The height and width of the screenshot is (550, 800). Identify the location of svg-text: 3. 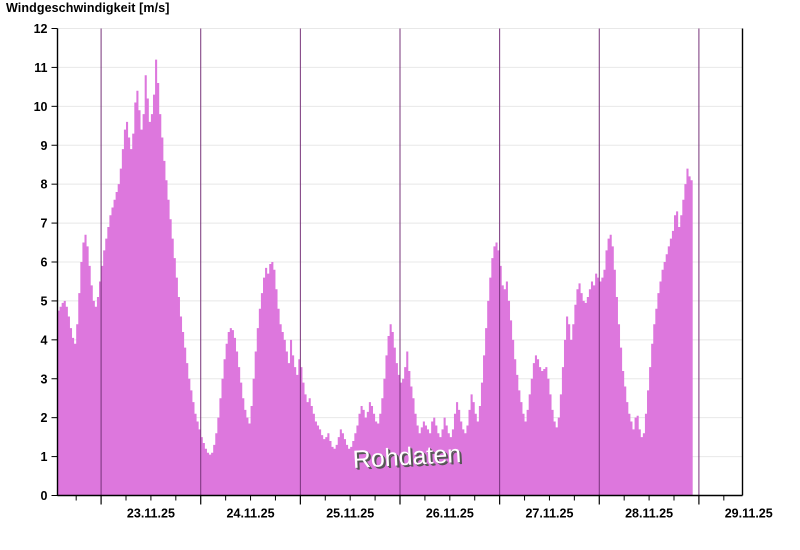
(44, 379).